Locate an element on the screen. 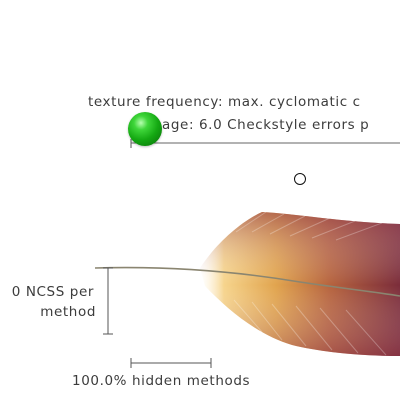 Image resolution: width=400 pixels, height=400 pixels. feather-shaft is located at coordinates (247, 281).